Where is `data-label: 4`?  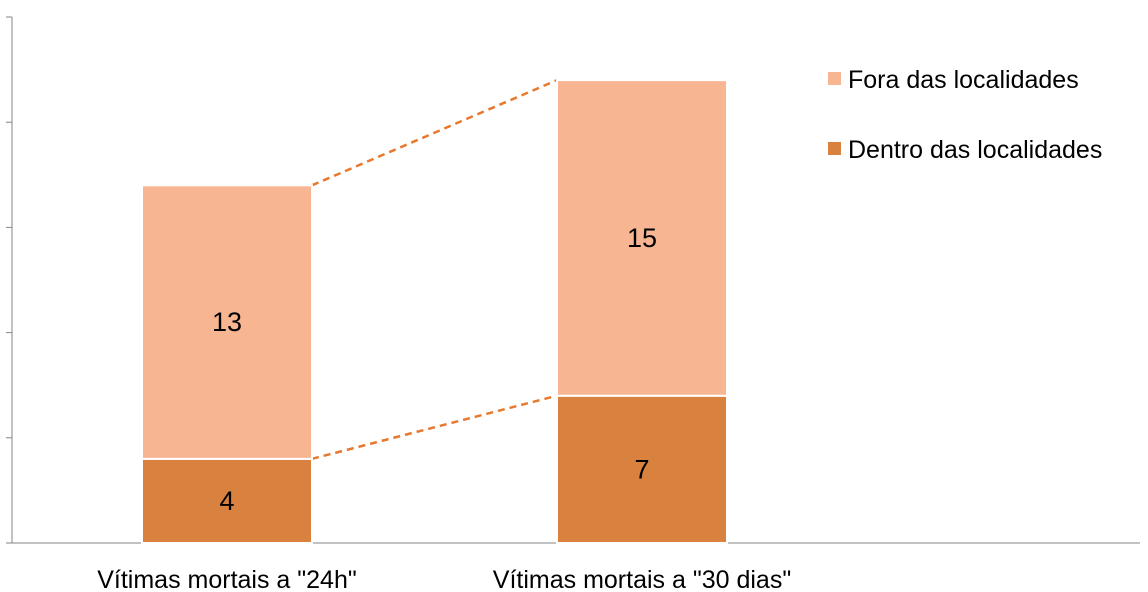
data-label: 4 is located at coordinates (226, 501).